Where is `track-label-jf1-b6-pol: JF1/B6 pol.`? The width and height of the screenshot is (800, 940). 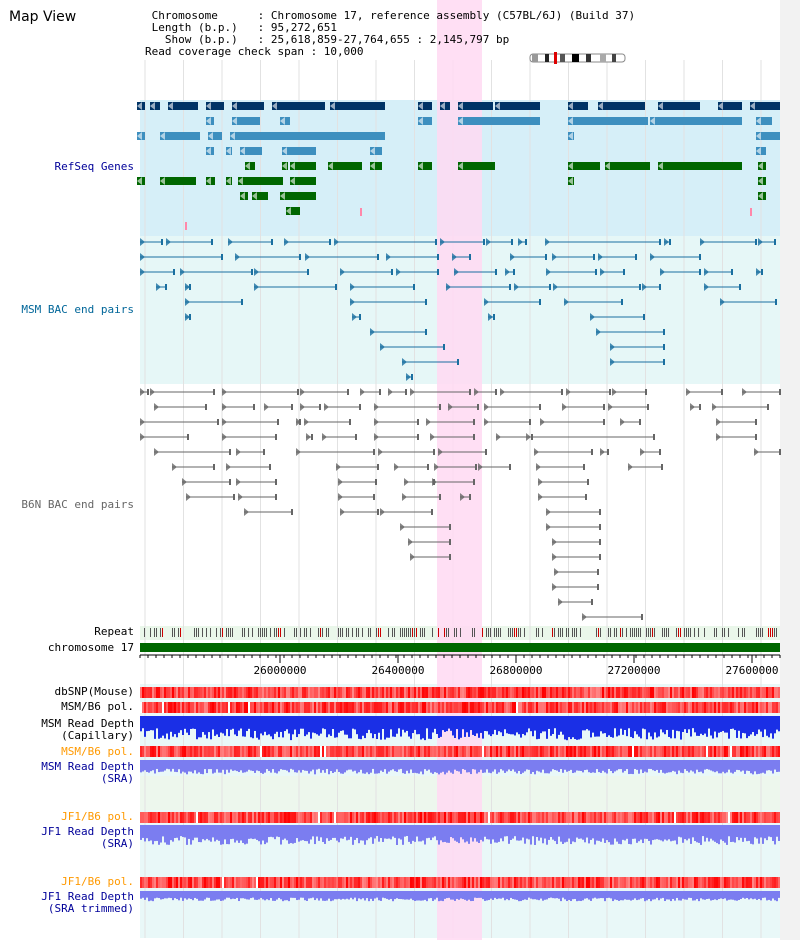 track-label-jf1-b6-pol: JF1/B6 pol. is located at coordinates (97, 816).